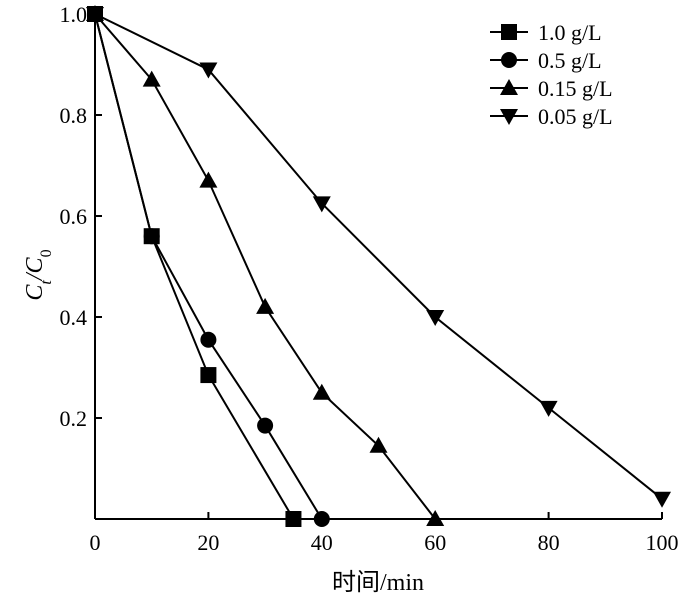  What do you see at coordinates (378, 582) in the screenshot?
I see `x-axis-title: 时间/min` at bounding box center [378, 582].